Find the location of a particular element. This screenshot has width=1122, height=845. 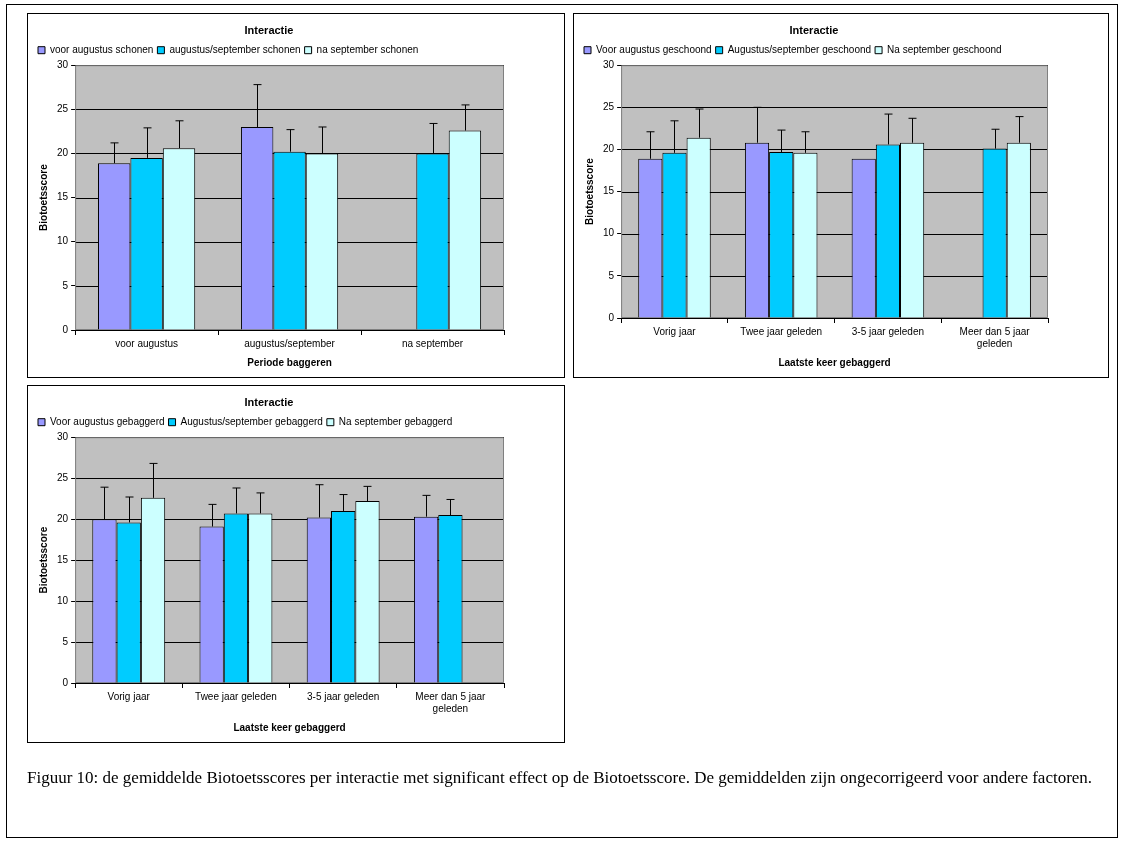

x-axis-title: Periode baggeren is located at coordinates (289, 362).